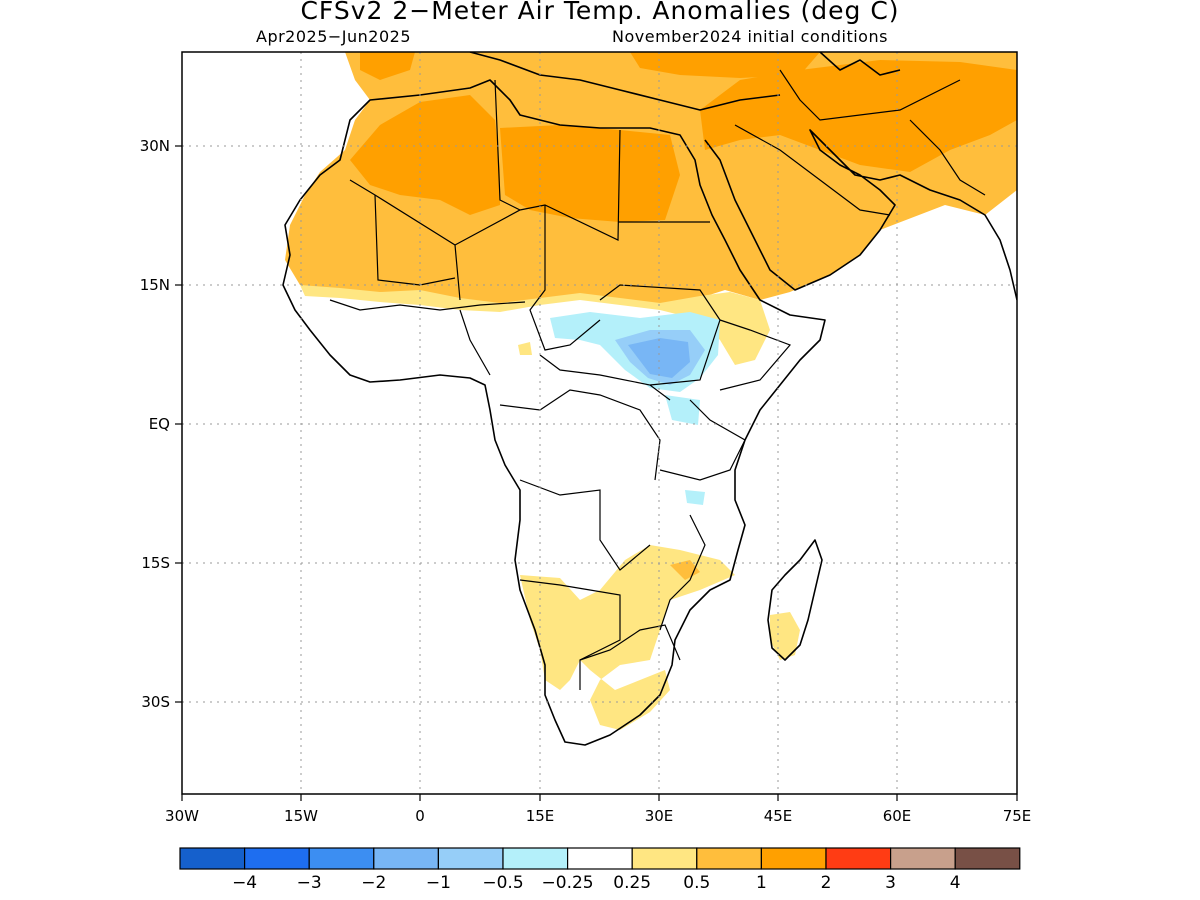 This screenshot has width=1200, height=900. Describe the element at coordinates (334, 36) in the screenshot. I see `valid-period: Apr2025−Jun2025` at that location.